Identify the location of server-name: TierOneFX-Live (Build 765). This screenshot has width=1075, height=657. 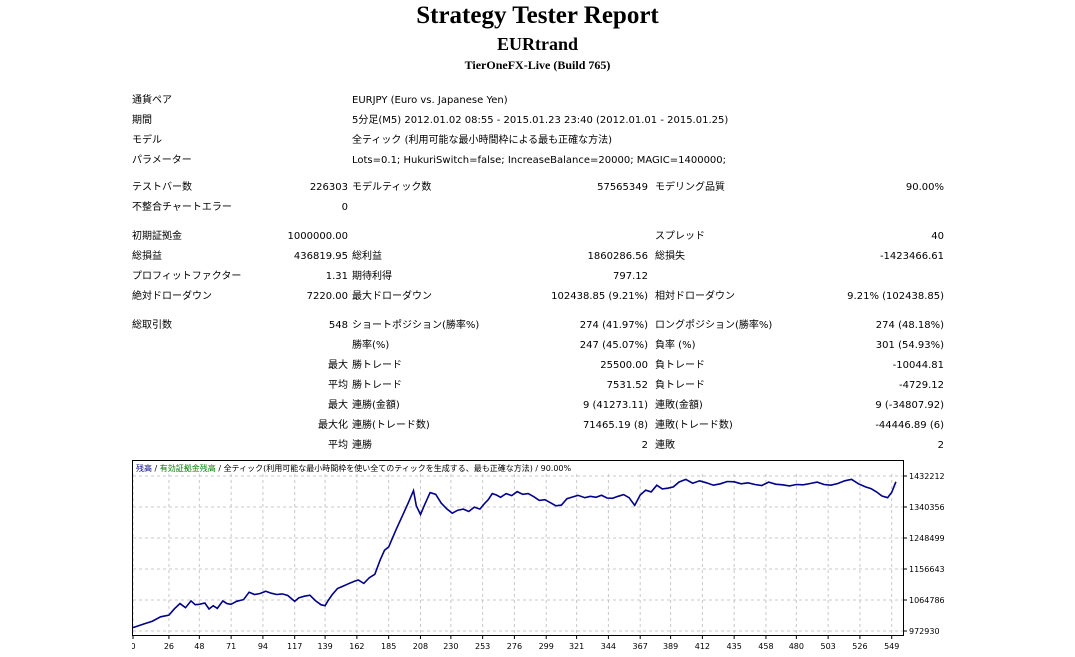
(537, 65).